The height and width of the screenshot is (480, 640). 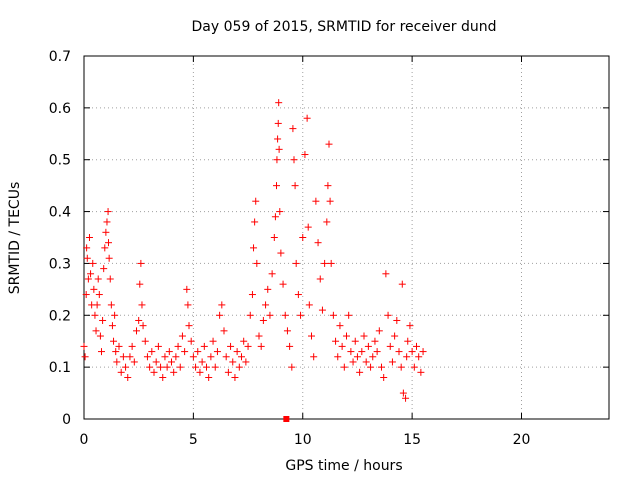 I want to click on y-tick-label: 0.1, so click(x=60, y=368).